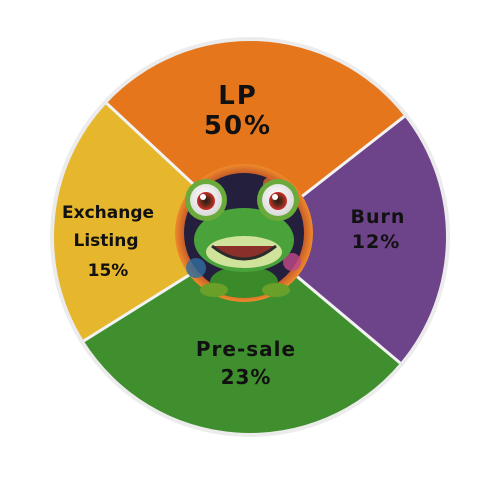 This screenshot has height=500, width=500. What do you see at coordinates (108, 213) in the screenshot?
I see `slice-label-exchange-name-line1: Exchange` at bounding box center [108, 213].